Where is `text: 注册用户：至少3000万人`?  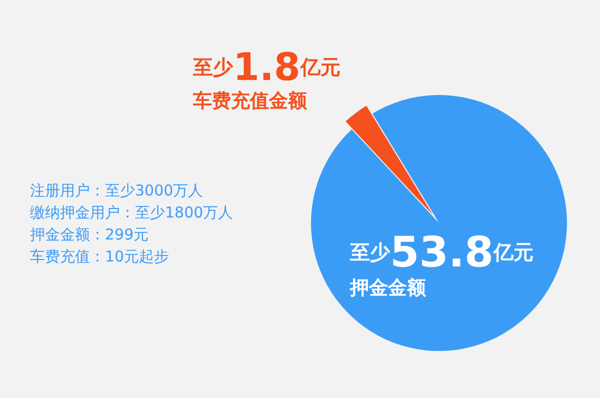 text: 注册用户：至少3000万人 is located at coordinates (117, 191).